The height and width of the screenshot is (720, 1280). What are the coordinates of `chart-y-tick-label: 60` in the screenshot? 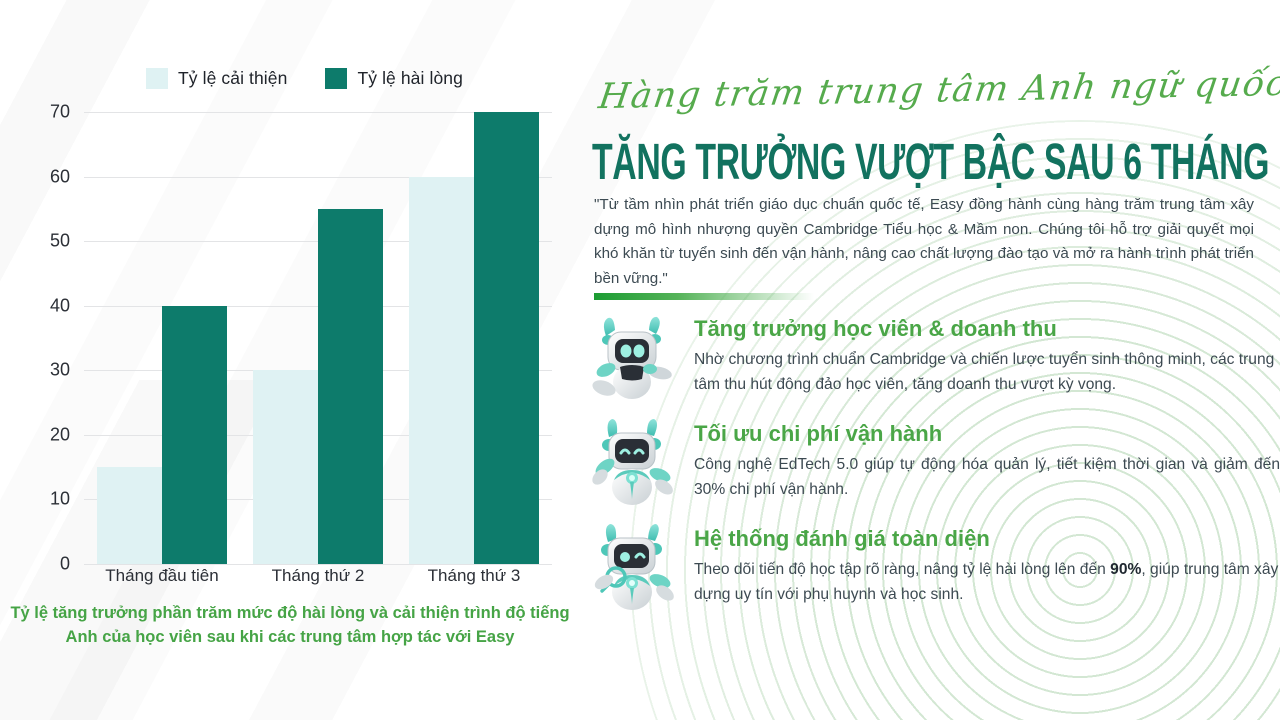 It's located at (59, 176).